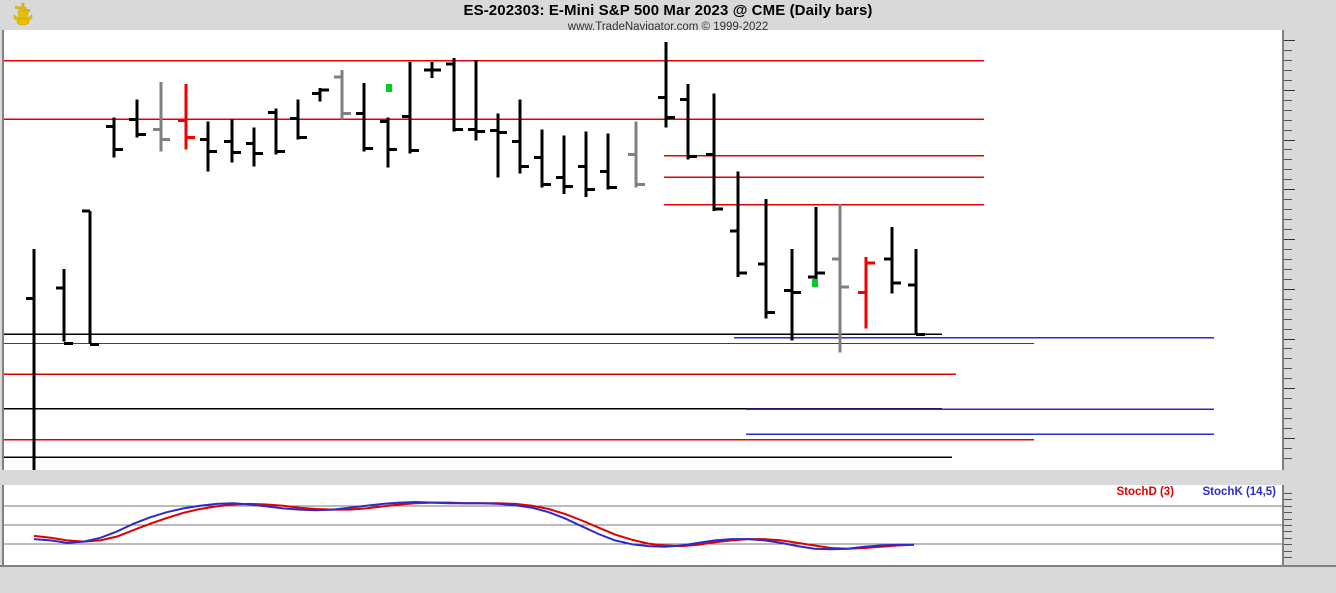 The width and height of the screenshot is (1336, 593). I want to click on stochastic-axis, so click(1309, 525).